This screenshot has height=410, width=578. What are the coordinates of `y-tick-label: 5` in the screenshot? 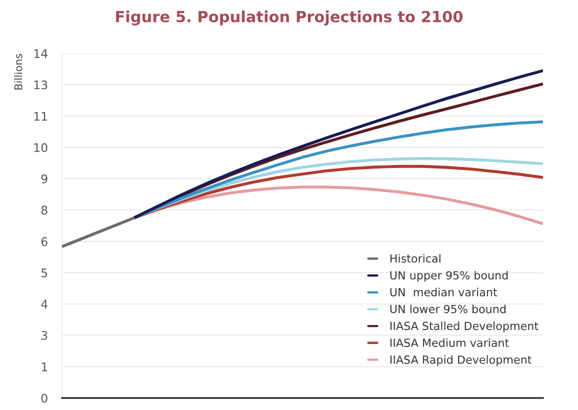 It's located at (45, 273).